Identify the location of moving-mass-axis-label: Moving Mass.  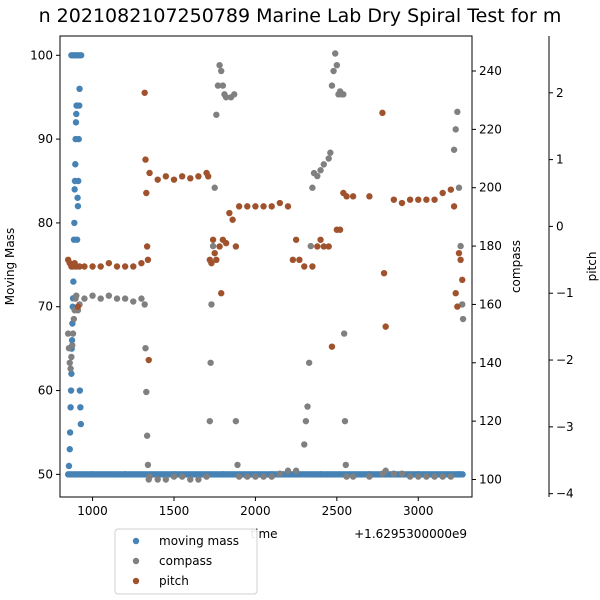
(10, 266).